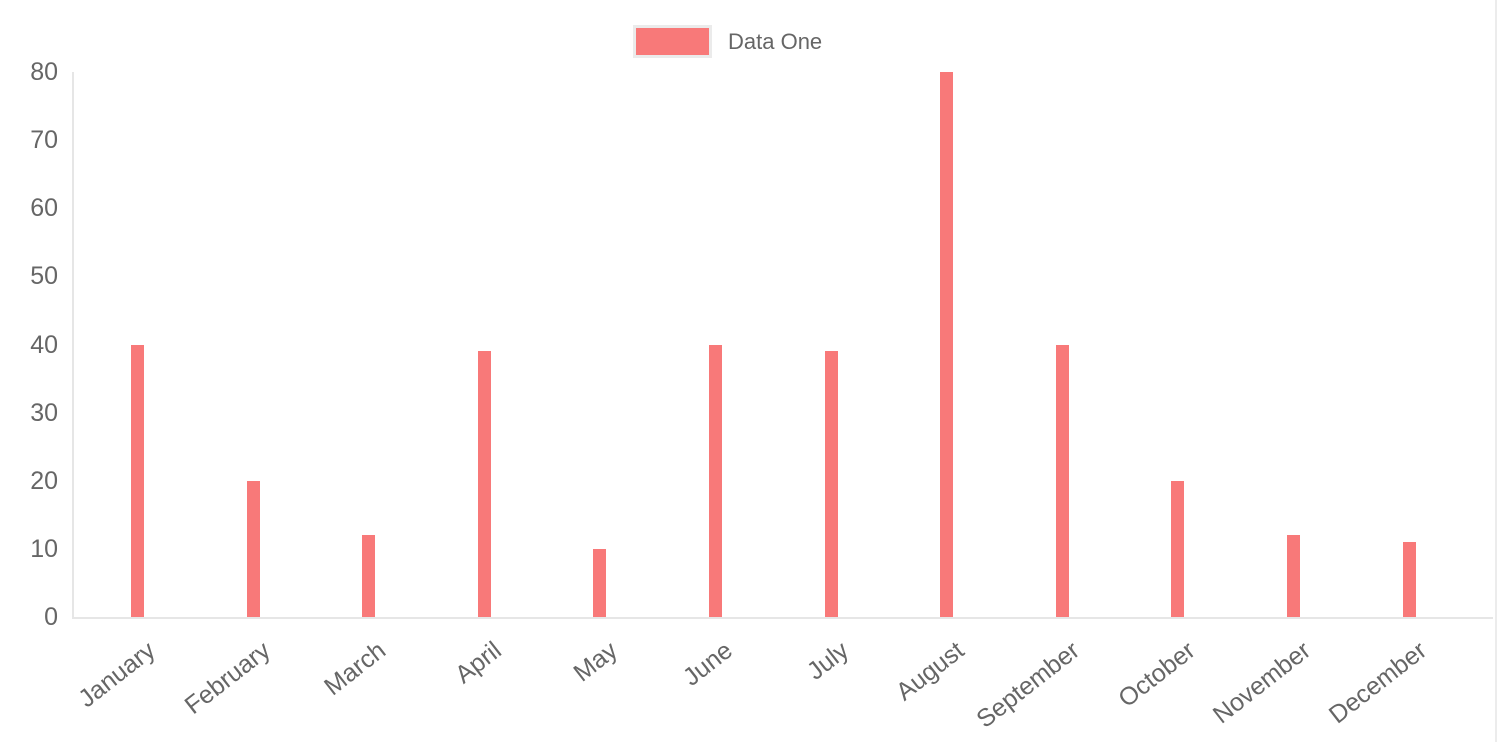 This screenshot has height=742, width=1500. What do you see at coordinates (478, 663) in the screenshot?
I see `x-axis-tick-label-april: April` at bounding box center [478, 663].